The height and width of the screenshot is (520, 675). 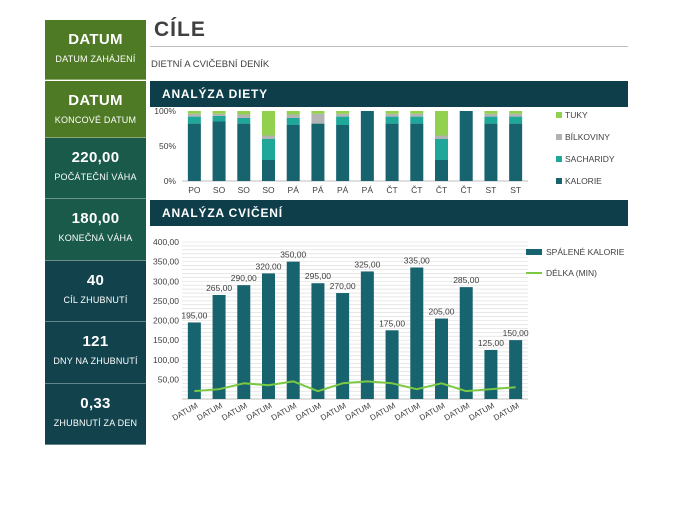 I want to click on bar-data-label: 350,00, so click(x=293, y=255).